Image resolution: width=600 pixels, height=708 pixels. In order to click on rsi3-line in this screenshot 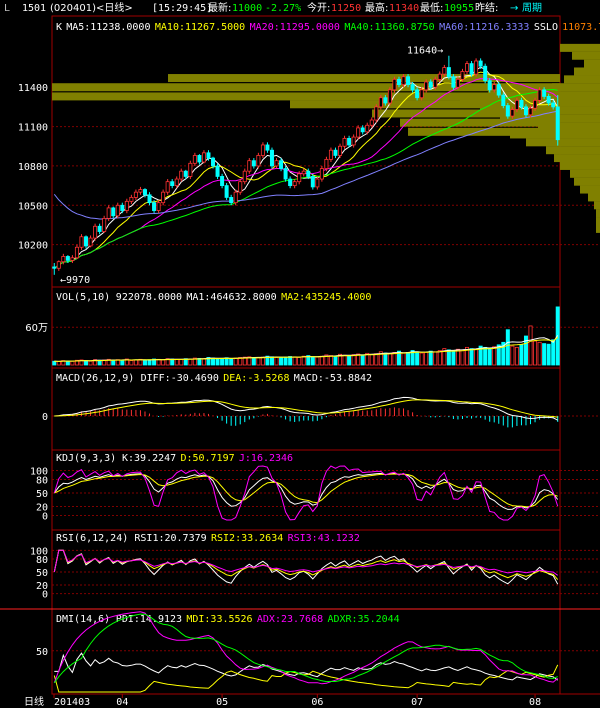, I will do `click(305, 562)`.